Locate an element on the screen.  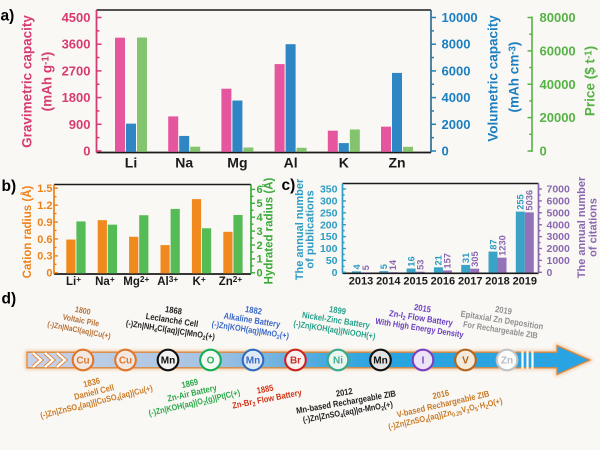
svg-text: Na is located at coordinates (184, 163).